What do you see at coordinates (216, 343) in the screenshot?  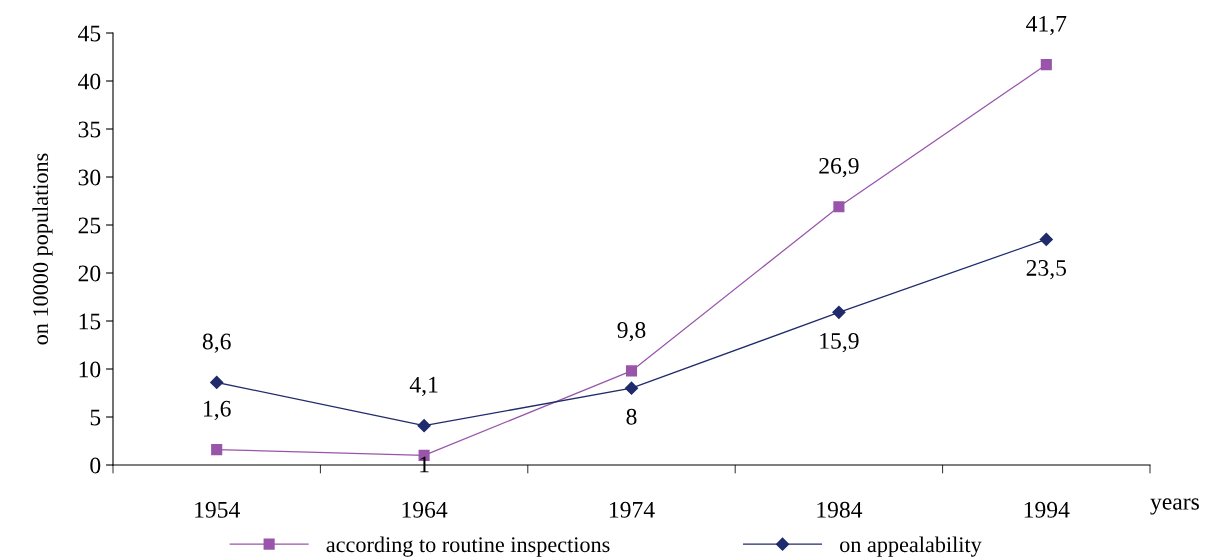 I see `data-label: 8,6` at bounding box center [216, 343].